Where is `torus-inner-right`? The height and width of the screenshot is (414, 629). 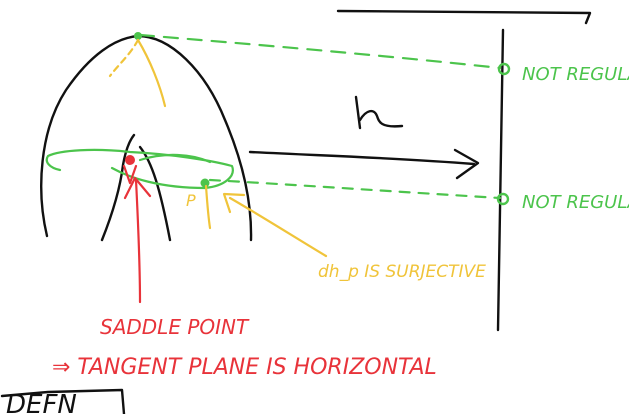 torus-inner-right is located at coordinates (155, 193).